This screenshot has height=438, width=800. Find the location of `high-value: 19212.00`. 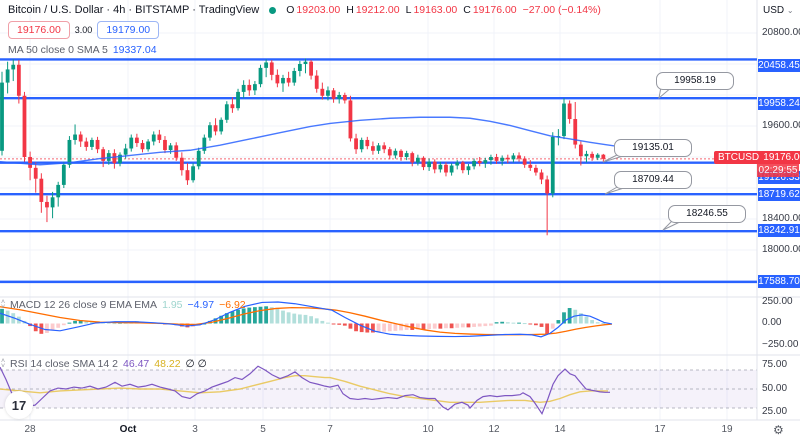

high-value: 19212.00 is located at coordinates (377, 10).